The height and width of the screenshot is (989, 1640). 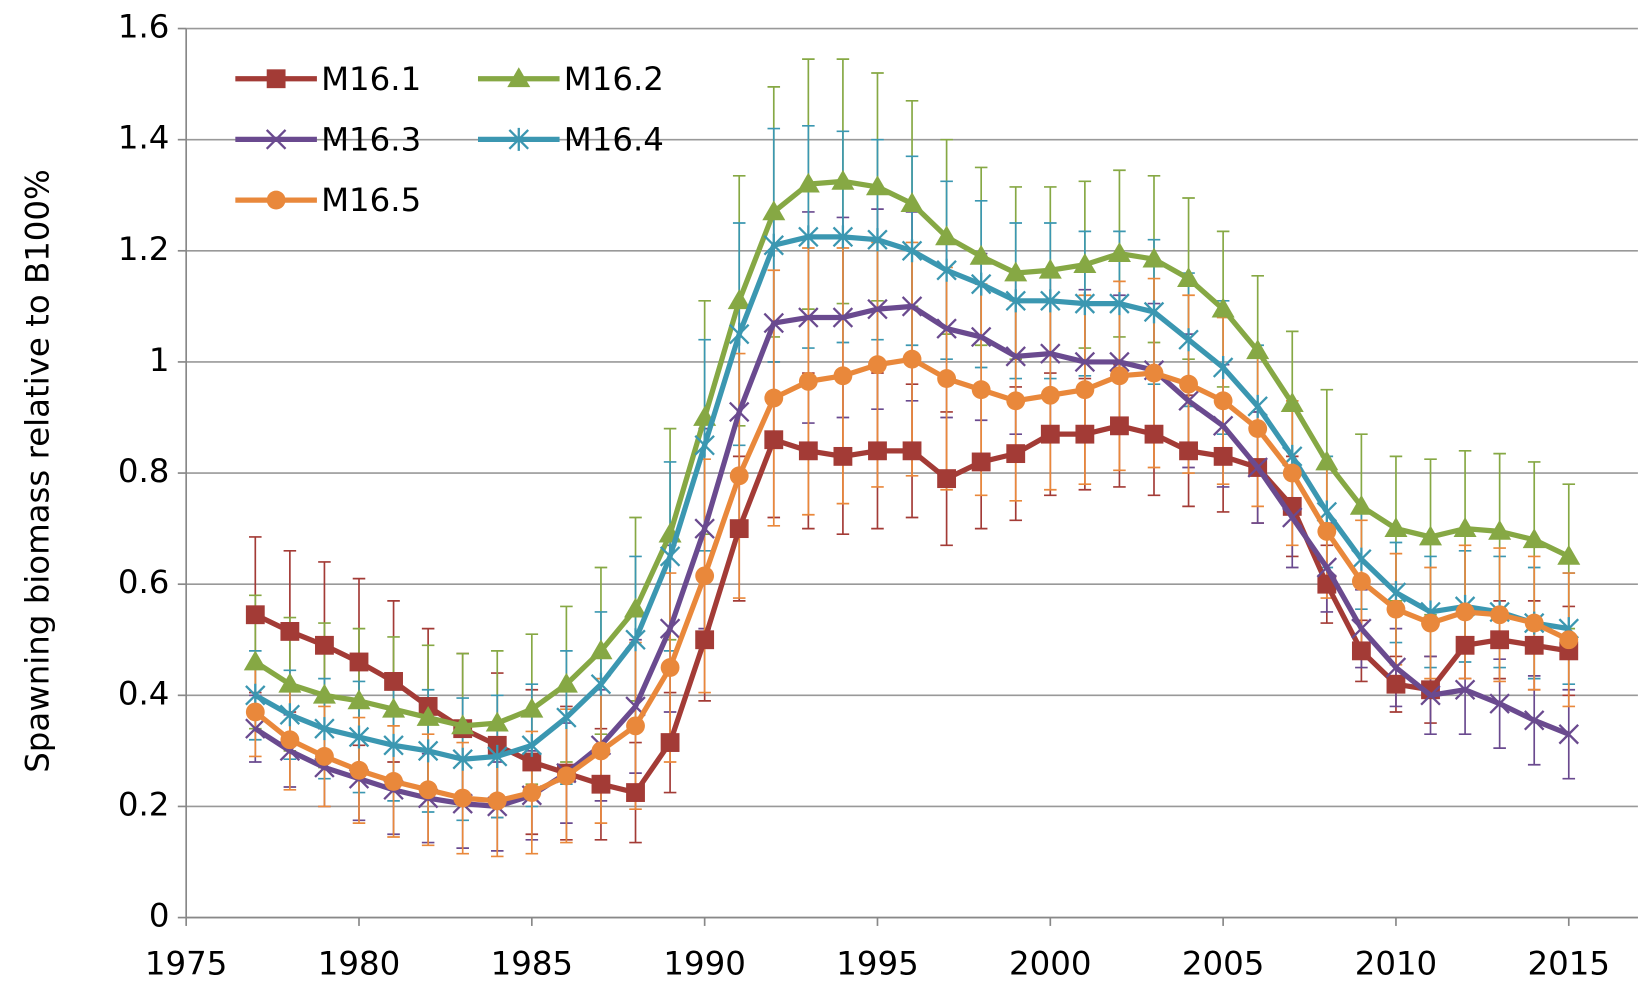 I want to click on x-tick-label: 1995, so click(x=877, y=964).